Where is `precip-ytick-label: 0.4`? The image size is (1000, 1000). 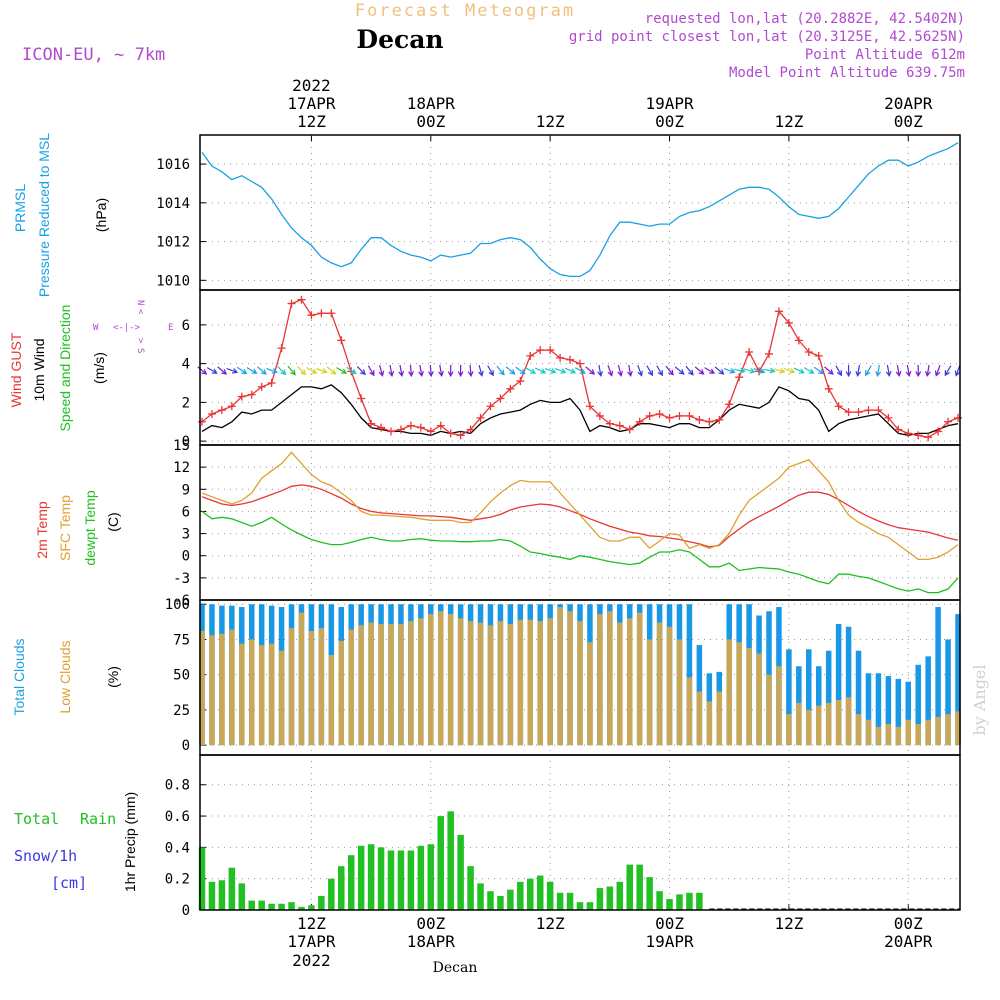 precip-ytick-label: 0.4 is located at coordinates (177, 848).